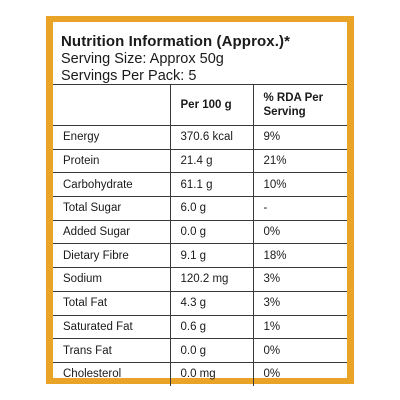 The image size is (400, 400). What do you see at coordinates (211, 185) in the screenshot?
I see `per-100g-value: 61.1 g` at bounding box center [211, 185].